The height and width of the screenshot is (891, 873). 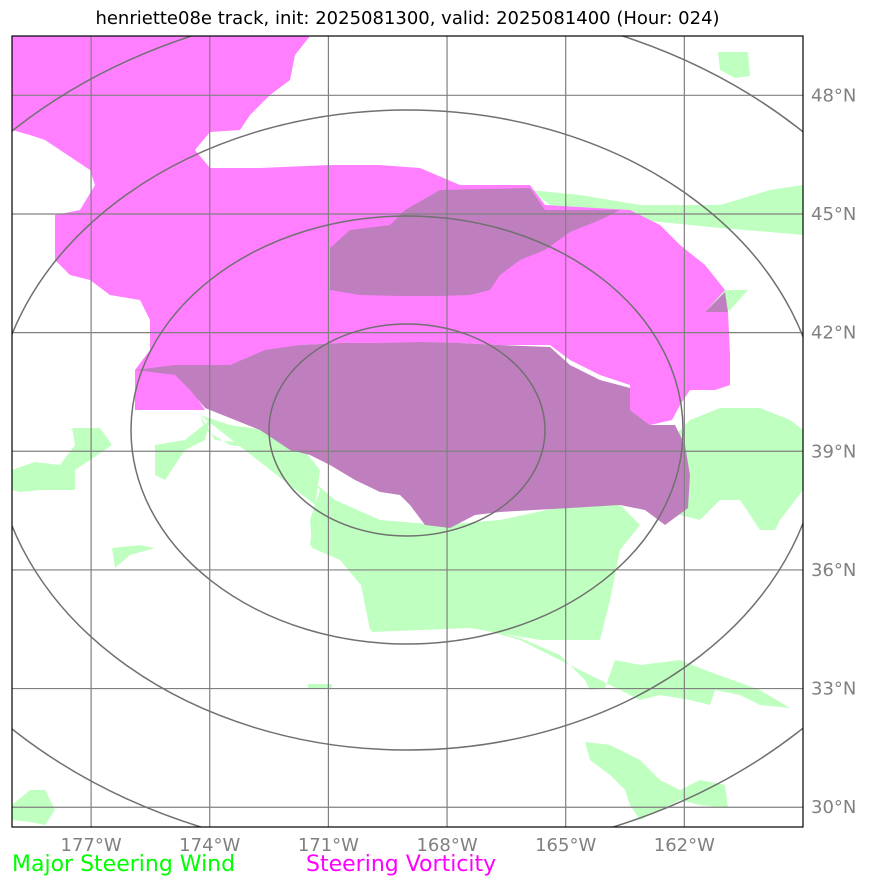 I want to click on longitude-tick-label: 168°W, so click(x=446, y=845).